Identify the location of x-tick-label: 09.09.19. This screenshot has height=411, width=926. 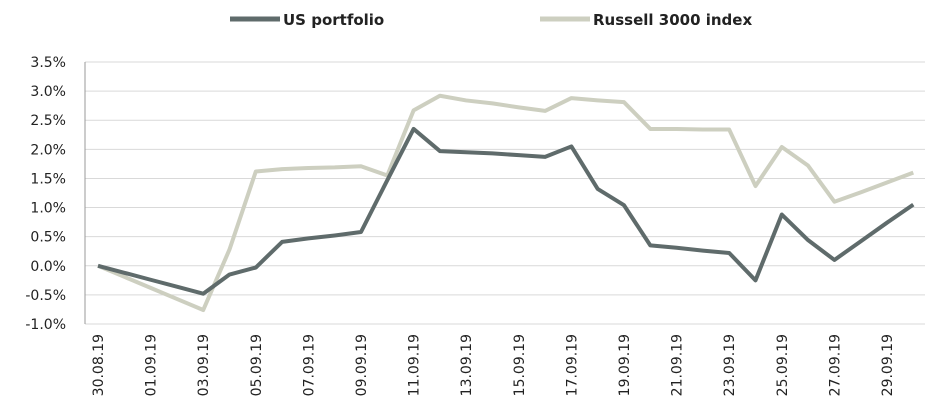
(362, 365).